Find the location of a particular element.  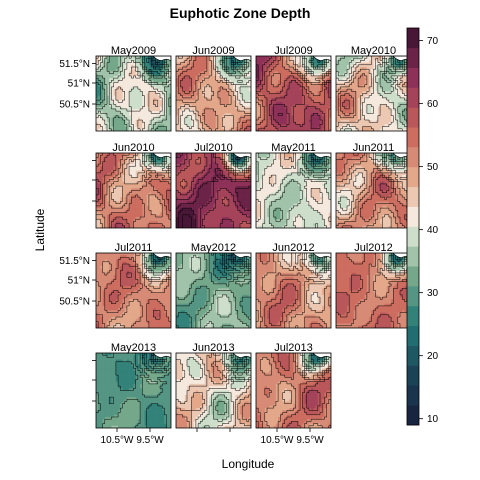

coastline-land is located at coordinates (241, 59).